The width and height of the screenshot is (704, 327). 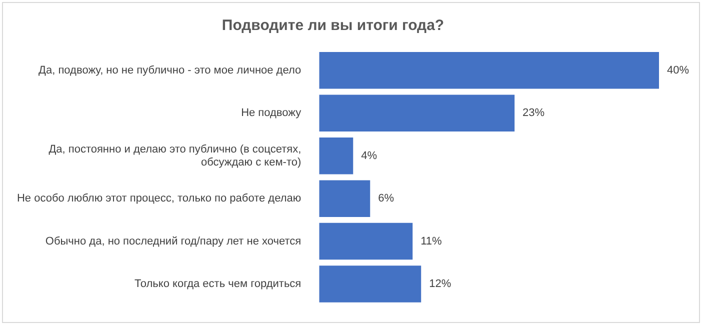 I want to click on data-label: 6%, so click(x=386, y=198).